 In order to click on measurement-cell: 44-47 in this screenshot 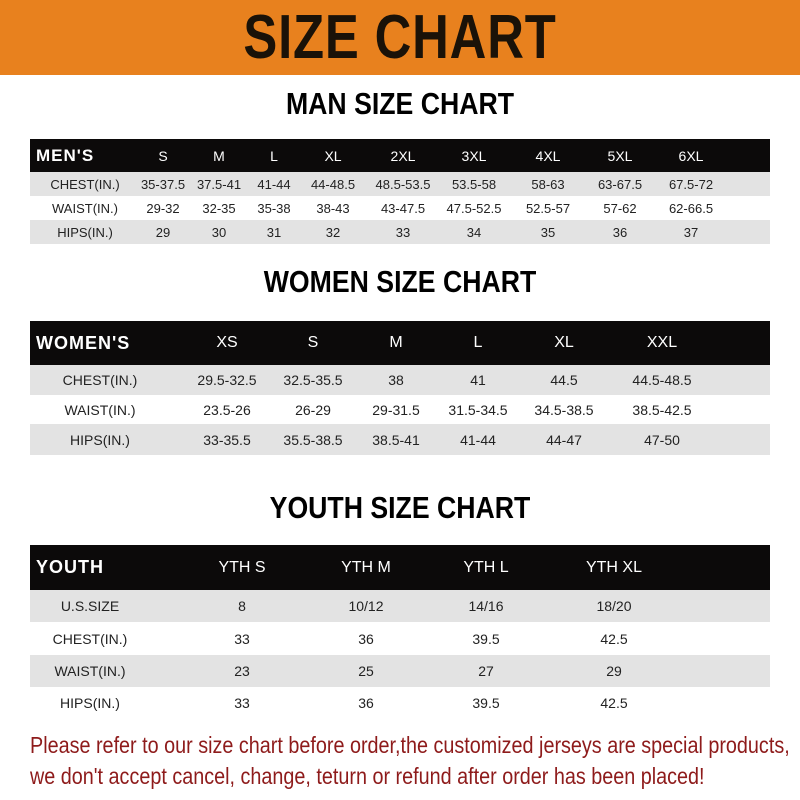, I will do `click(564, 439)`.